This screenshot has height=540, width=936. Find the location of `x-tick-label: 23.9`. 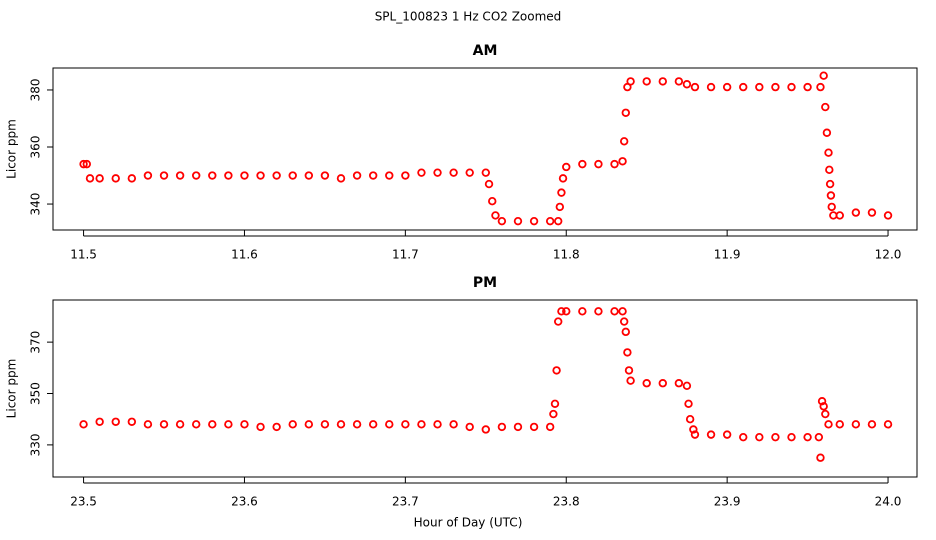

x-tick-label: 23.9 is located at coordinates (727, 502).